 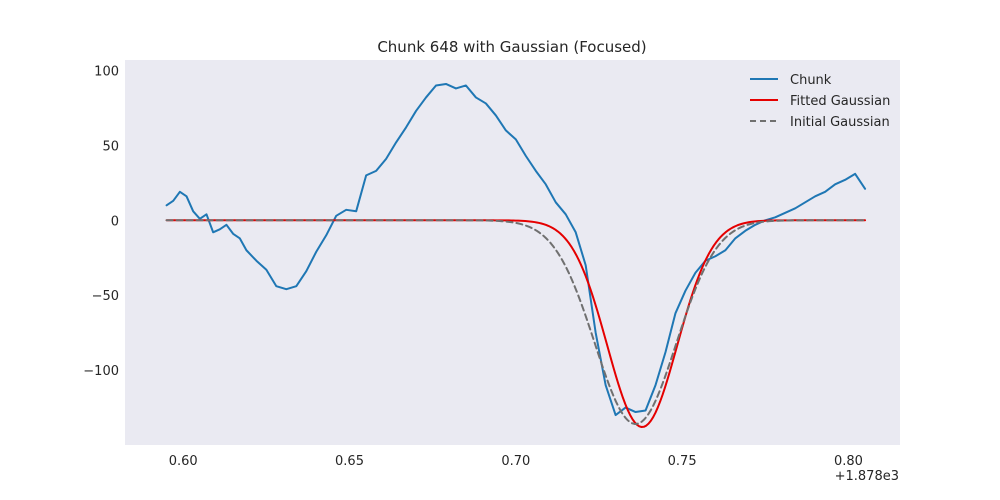 I want to click on y-tick-label: 50, so click(x=110, y=146).